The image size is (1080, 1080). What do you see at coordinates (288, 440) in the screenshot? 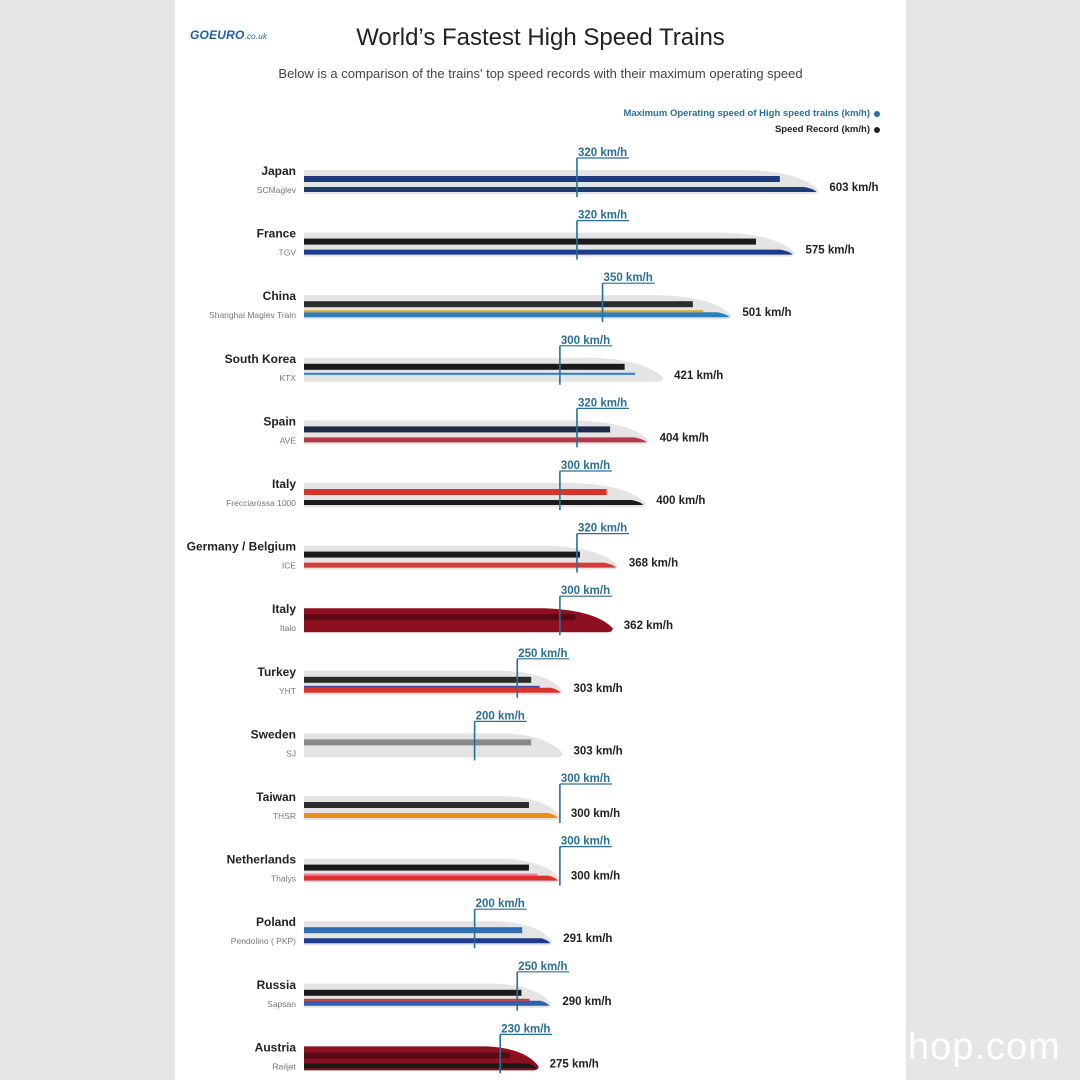
I see `train-name-label: AVE` at bounding box center [288, 440].